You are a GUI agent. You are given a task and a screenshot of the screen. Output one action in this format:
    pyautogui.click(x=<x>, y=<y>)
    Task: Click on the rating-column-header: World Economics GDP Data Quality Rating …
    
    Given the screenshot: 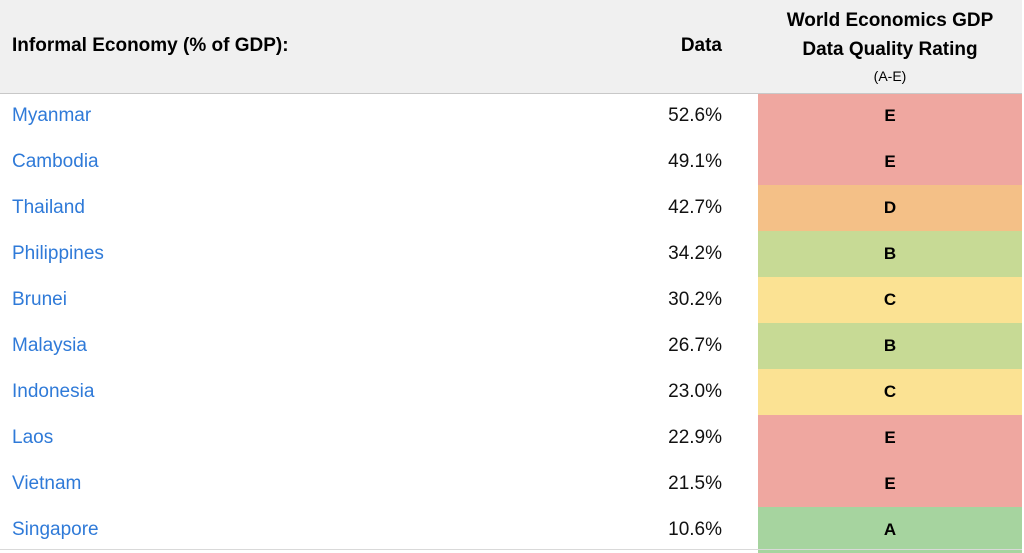 What is the action you would take?
    pyautogui.click(x=890, y=47)
    